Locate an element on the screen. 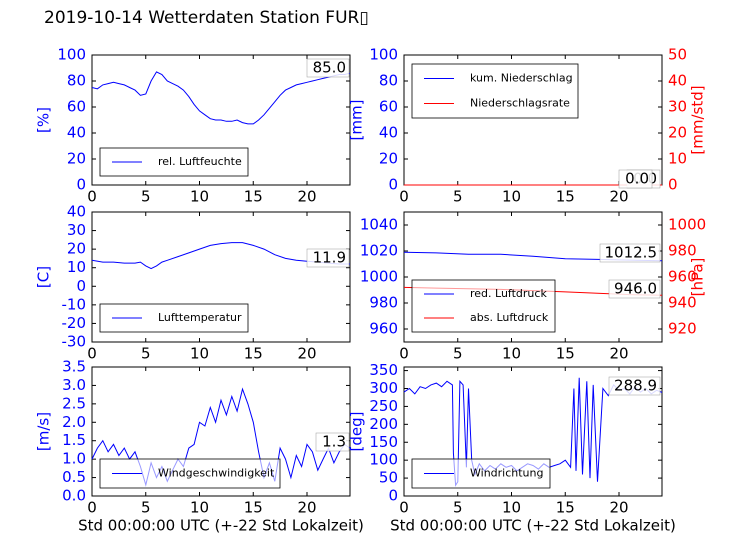 This screenshot has height=552, width=736. precip-latest-value-2-box is located at coordinates (635, 179).